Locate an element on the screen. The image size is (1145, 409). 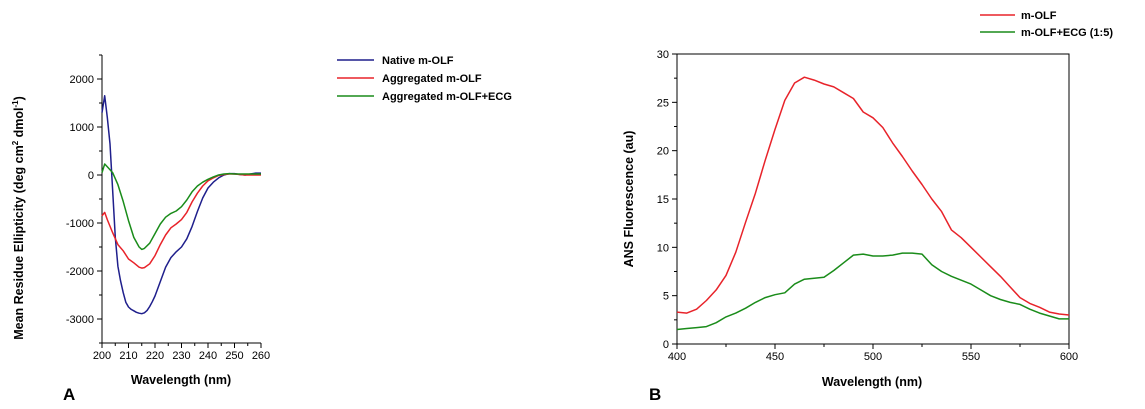
b-y-axis: 0 5 10 15 20 25 30 is located at coordinates (667, 200).